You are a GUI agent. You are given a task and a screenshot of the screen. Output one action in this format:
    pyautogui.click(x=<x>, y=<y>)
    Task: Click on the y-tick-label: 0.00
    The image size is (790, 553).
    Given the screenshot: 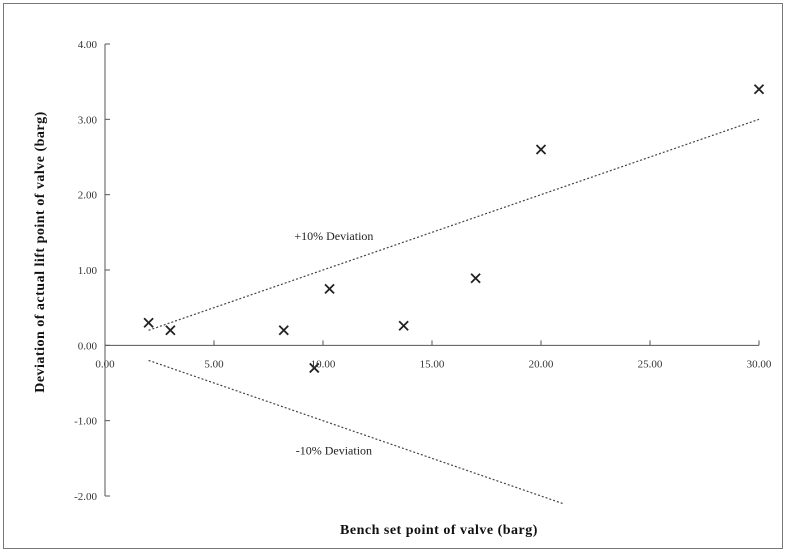 What is the action you would take?
    pyautogui.click(x=88, y=346)
    